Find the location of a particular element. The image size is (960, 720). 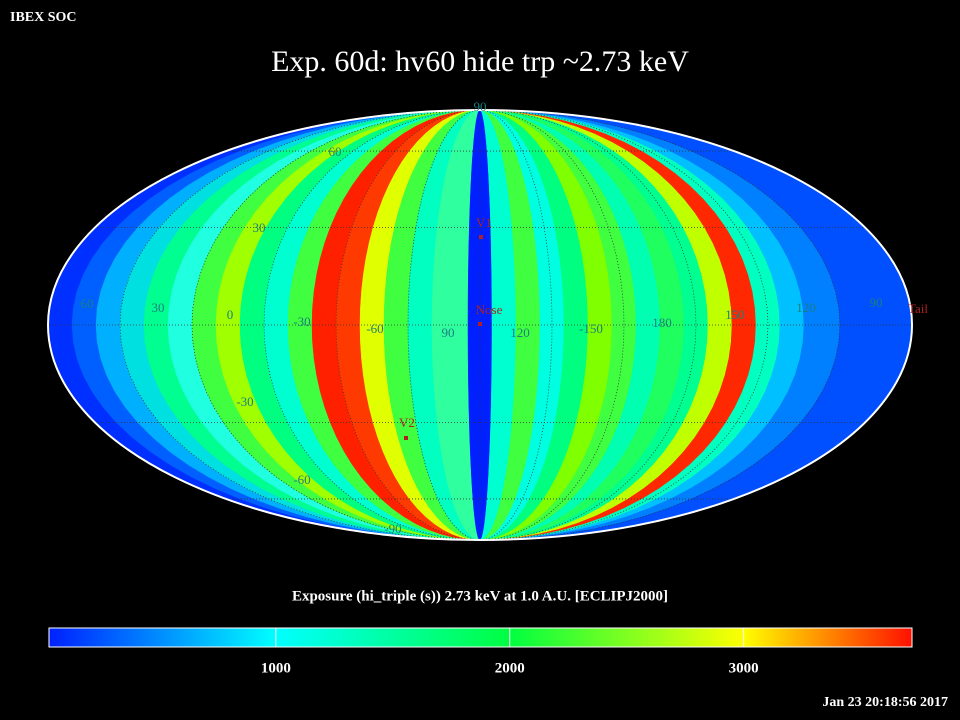

map-title: Exp. 60d: hv60 hide trp ~2.73 keV is located at coordinates (480, 61).